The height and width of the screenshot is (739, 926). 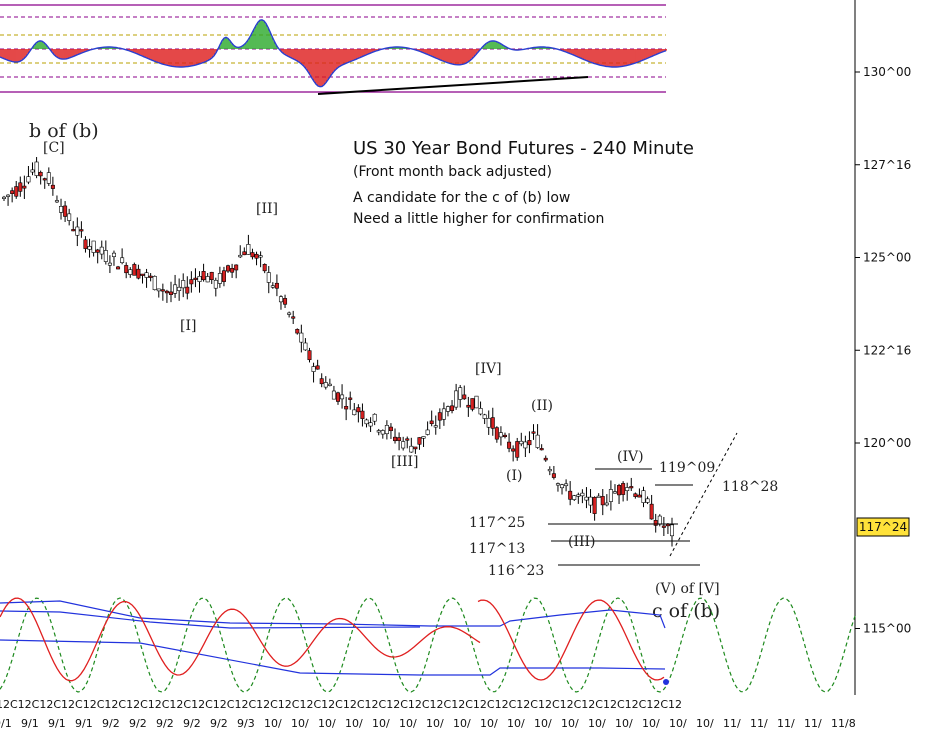 What do you see at coordinates (887, 258) in the screenshot?
I see `y-tick-label: 125^00` at bounding box center [887, 258].